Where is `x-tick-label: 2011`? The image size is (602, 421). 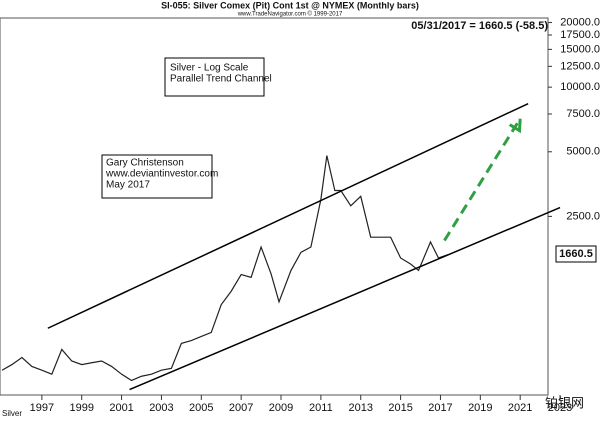 x-tick-label: 2011 is located at coordinates (321, 408).